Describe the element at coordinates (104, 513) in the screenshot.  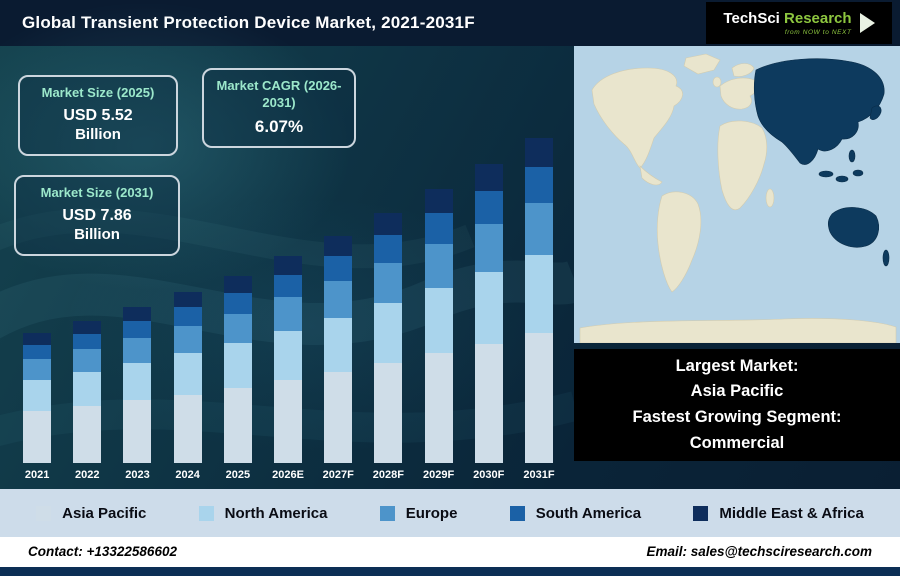
I see `legend-label: Asia Pacific` at that location.